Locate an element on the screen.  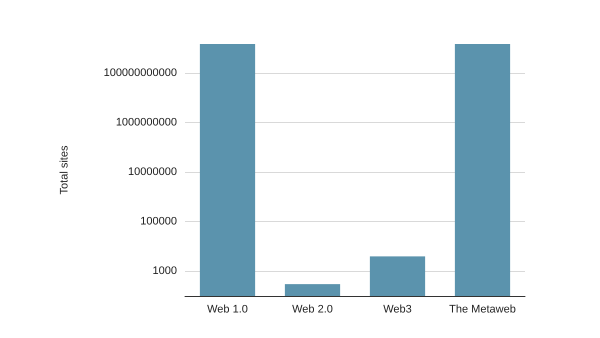
y-tick-label: 10000000 is located at coordinates (152, 172).